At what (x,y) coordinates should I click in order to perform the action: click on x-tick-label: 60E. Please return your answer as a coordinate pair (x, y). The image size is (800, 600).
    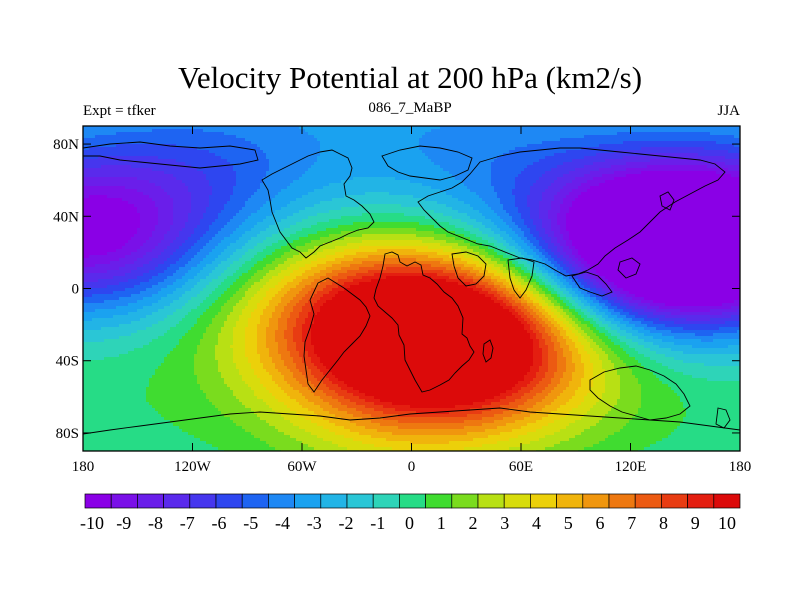
    Looking at the image, I should click on (521, 467).